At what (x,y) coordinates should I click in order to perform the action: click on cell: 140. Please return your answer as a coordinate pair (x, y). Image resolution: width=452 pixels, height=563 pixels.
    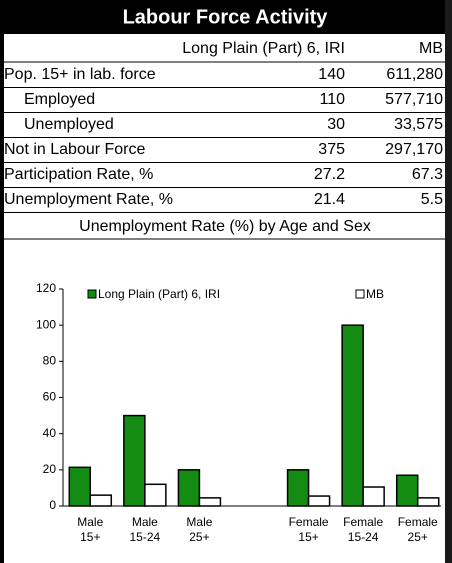
    Looking at the image, I should click on (331, 74).